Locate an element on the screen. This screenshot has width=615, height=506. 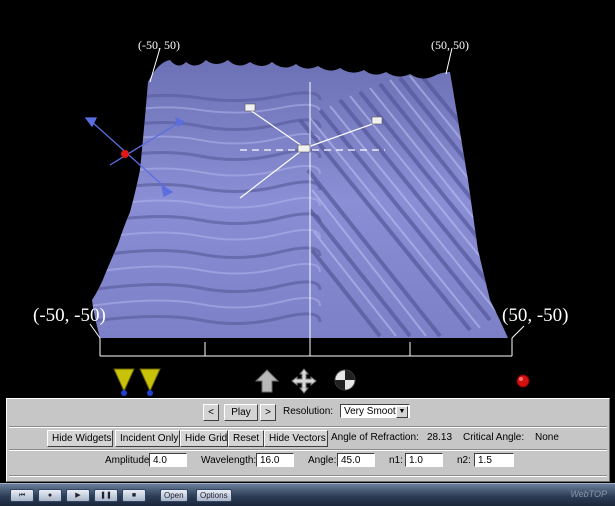
previous-button: < is located at coordinates (211, 412).